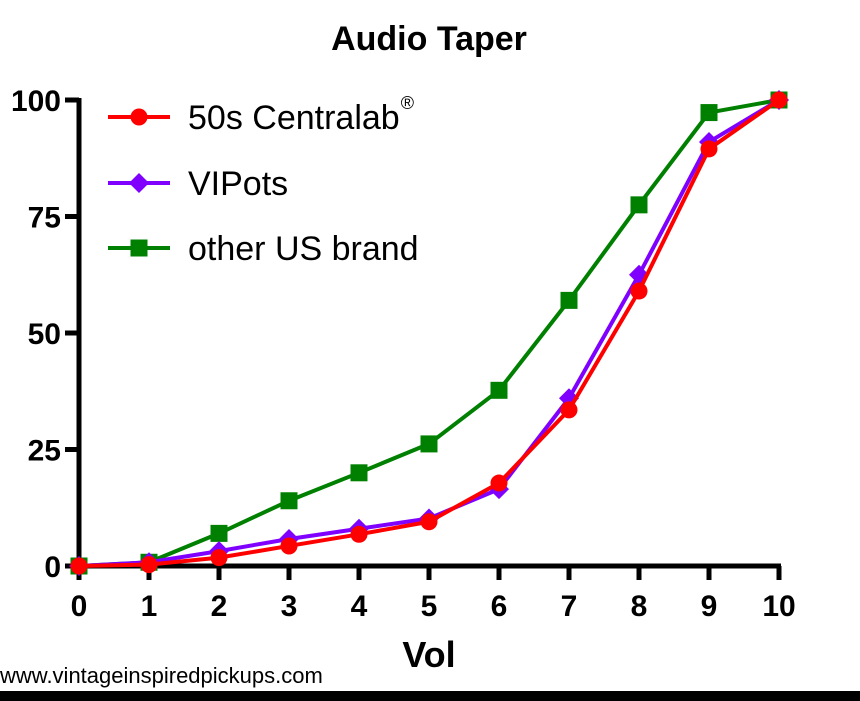 The image size is (860, 701). Describe the element at coordinates (430, 696) in the screenshot. I see `bottom-bar` at that location.